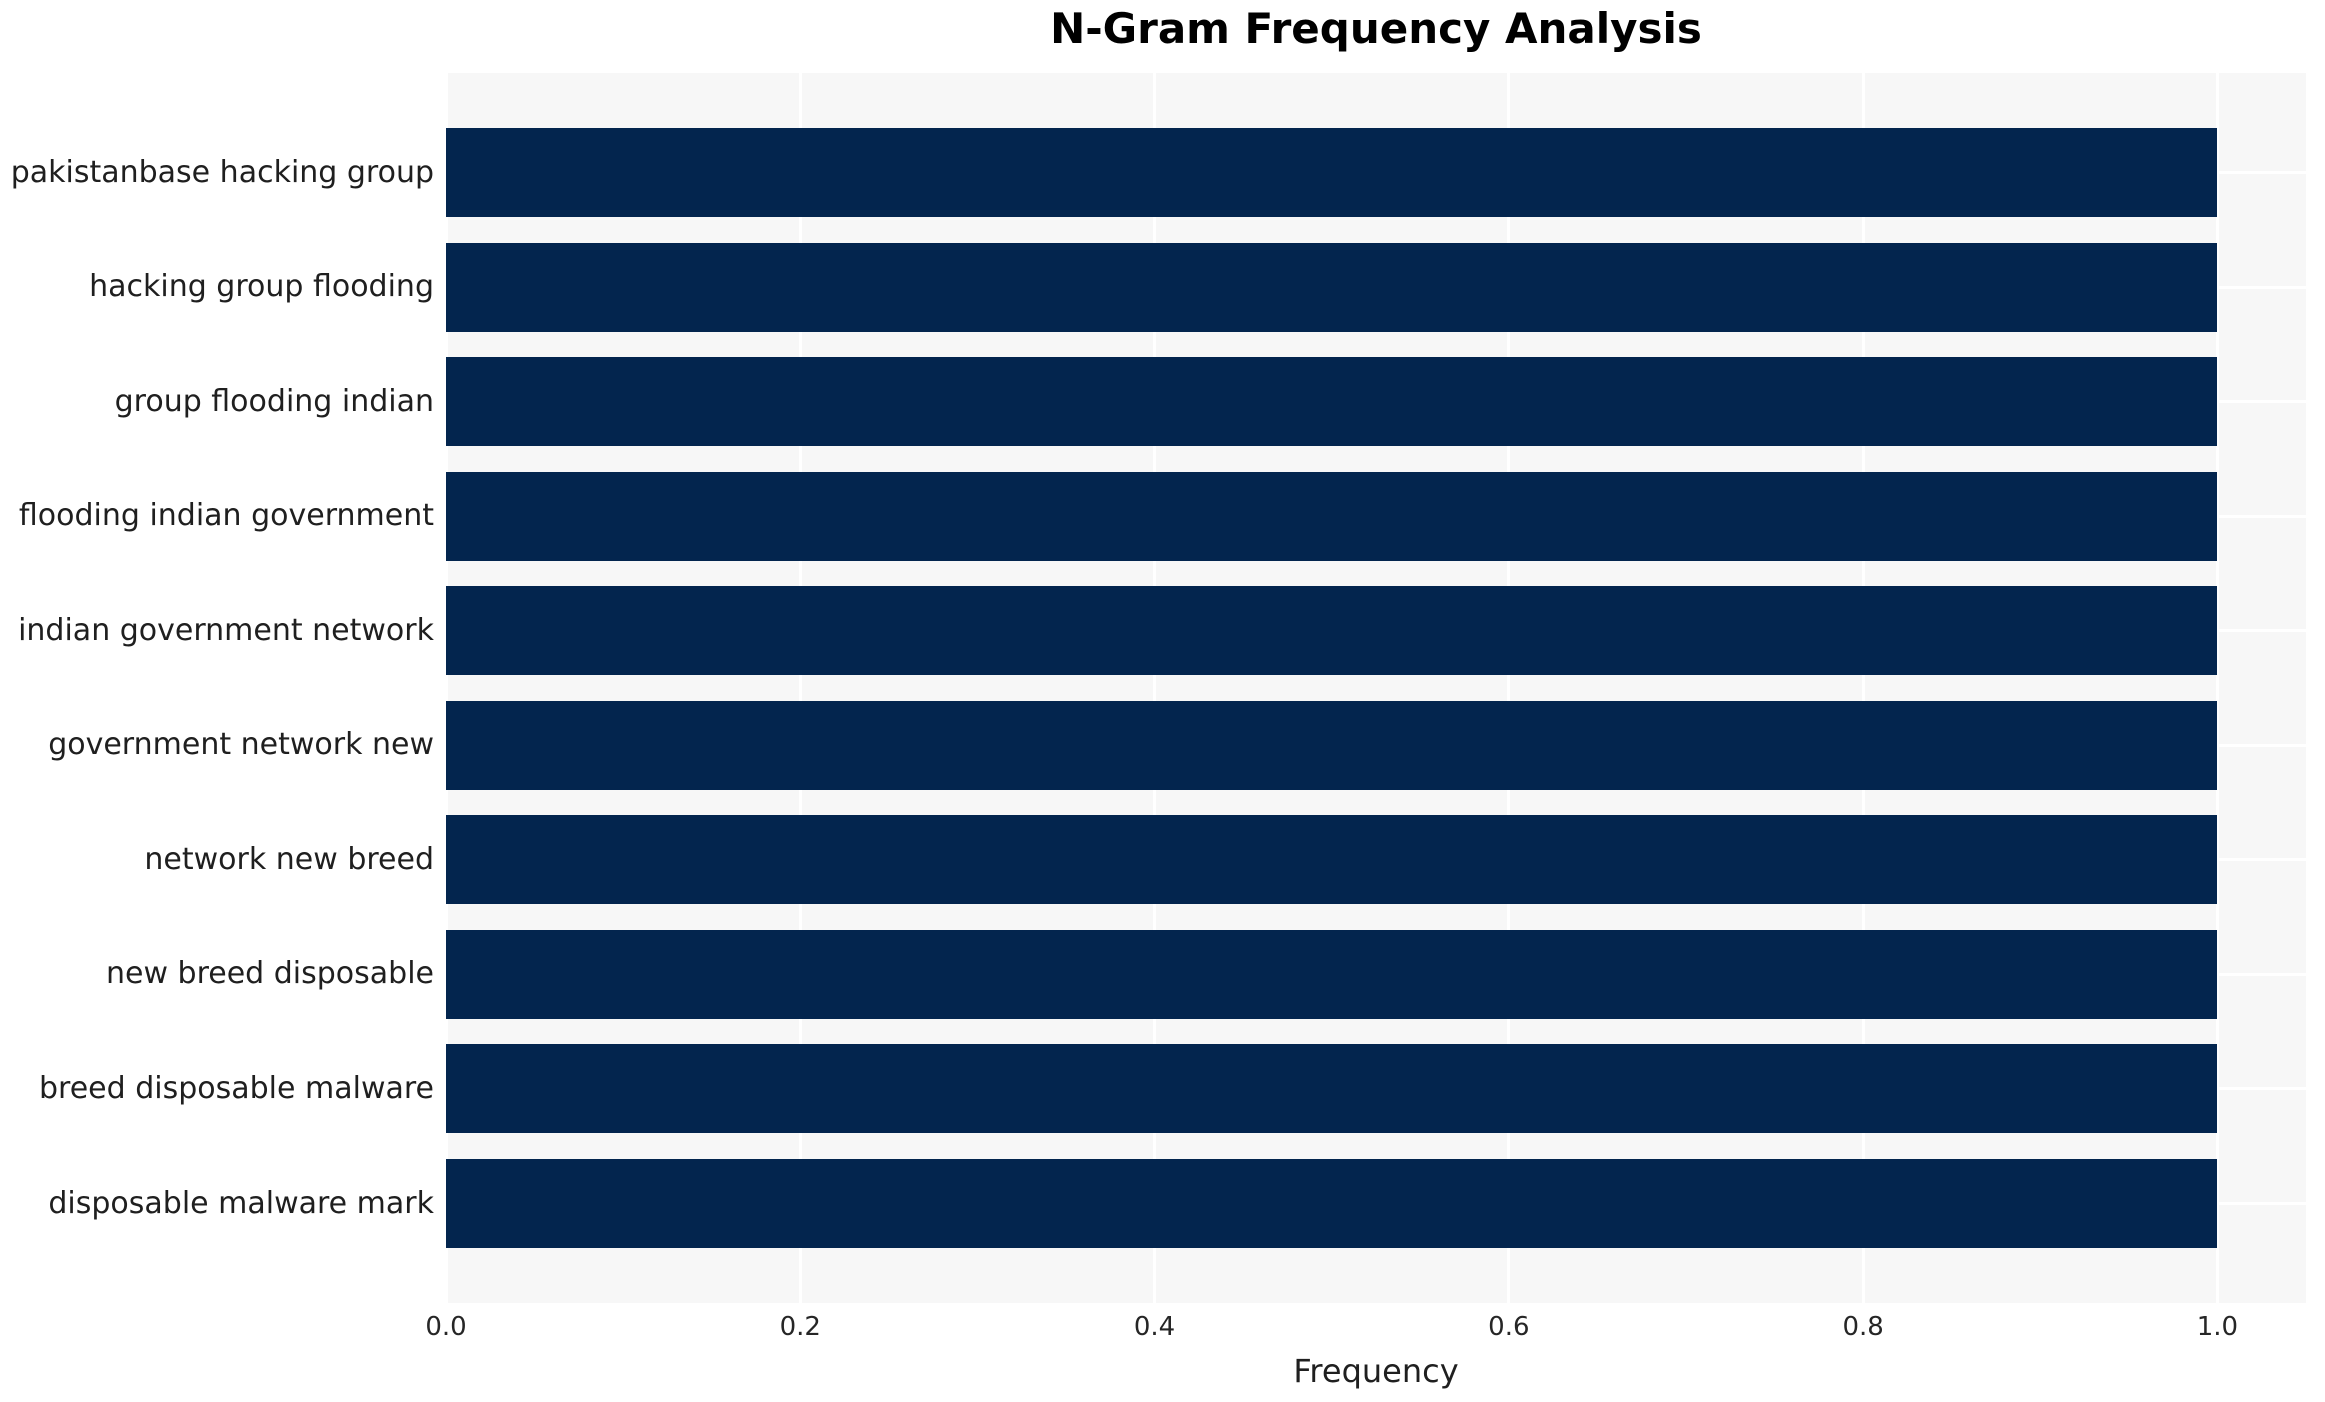  I want to click on y-tick-label: disposable malware mark, so click(241, 1203).